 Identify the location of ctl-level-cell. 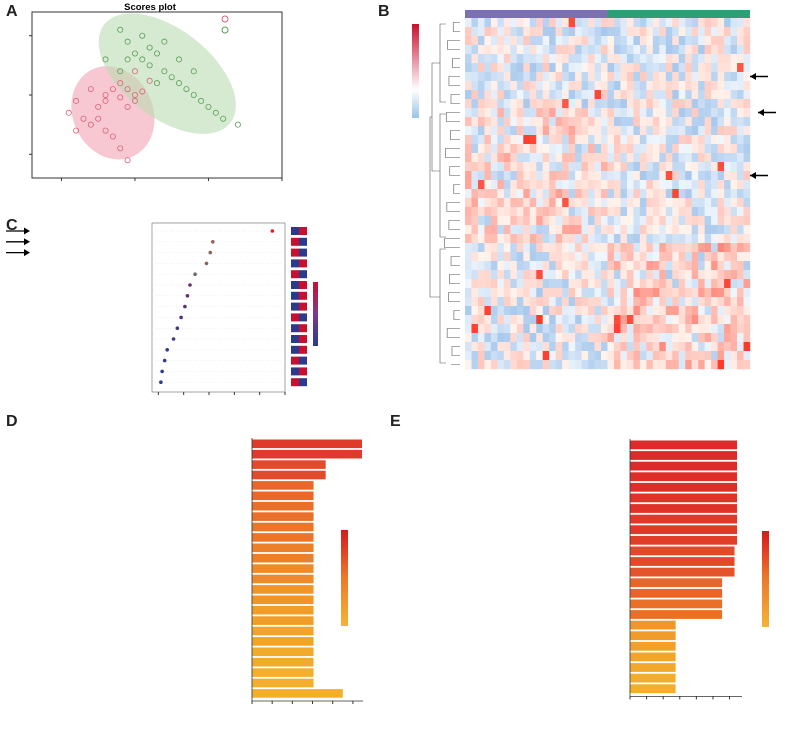
(295, 252).